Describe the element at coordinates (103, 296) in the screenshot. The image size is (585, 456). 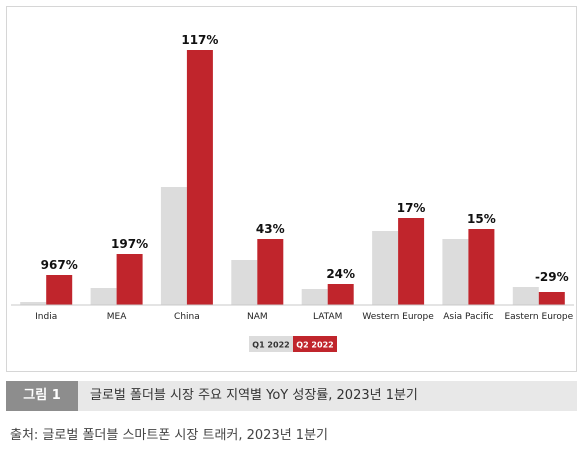
I see `bar-q1-mea` at that location.